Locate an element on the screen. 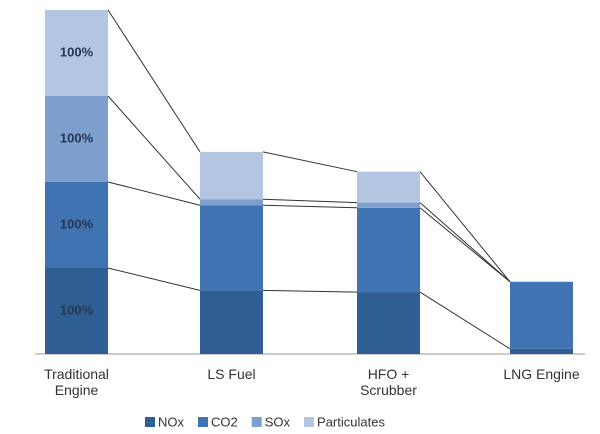 This screenshot has height=434, width=600. x-tick-label: HFO + Scrubber is located at coordinates (388, 382).